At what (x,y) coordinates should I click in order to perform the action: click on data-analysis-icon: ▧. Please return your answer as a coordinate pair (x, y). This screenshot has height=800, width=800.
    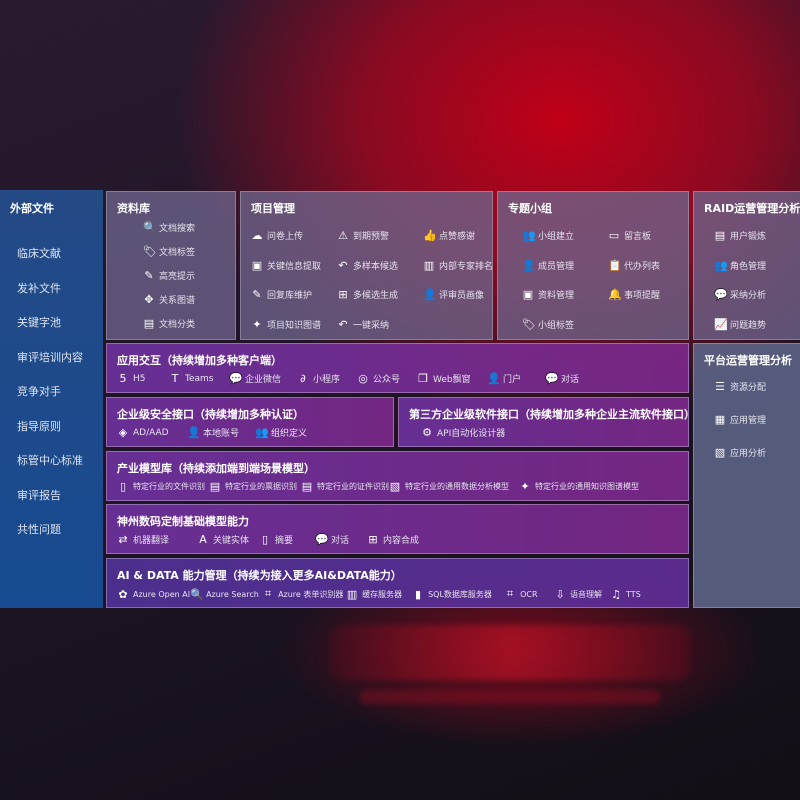
    Looking at the image, I should click on (395, 486).